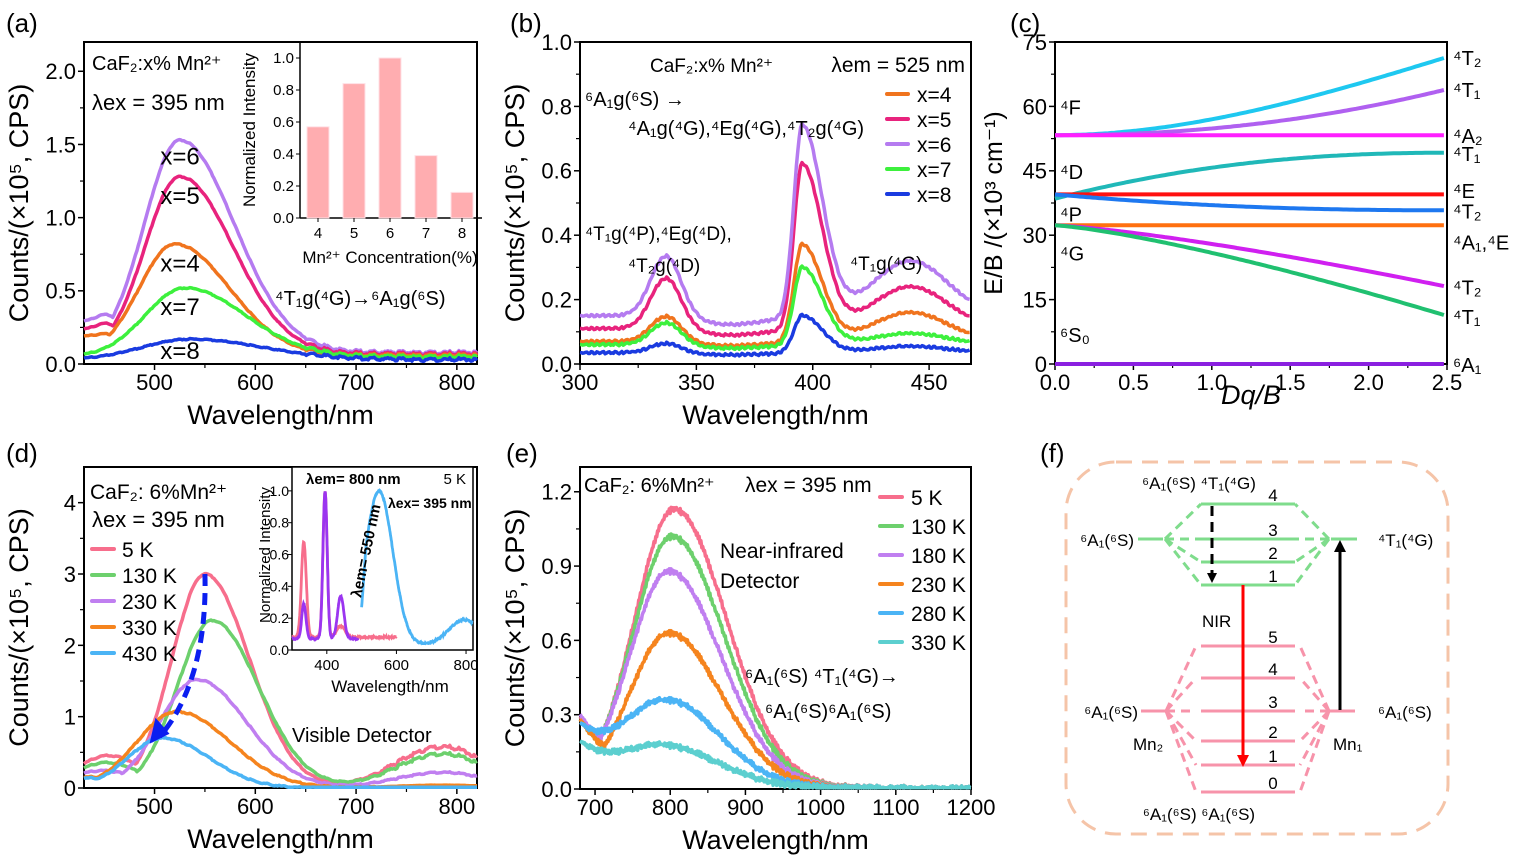  I want to click on x-tick-label: 2.0, so click(1368, 382).